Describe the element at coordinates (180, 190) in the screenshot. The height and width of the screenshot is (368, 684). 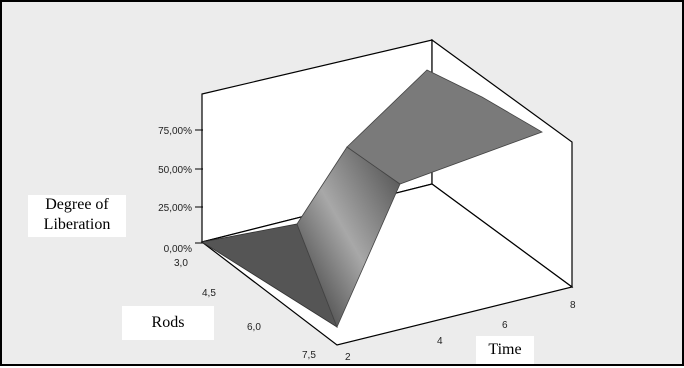
I see `z-axis-ticks: 75,00% 50,00% 25,00% 0,00%` at that location.